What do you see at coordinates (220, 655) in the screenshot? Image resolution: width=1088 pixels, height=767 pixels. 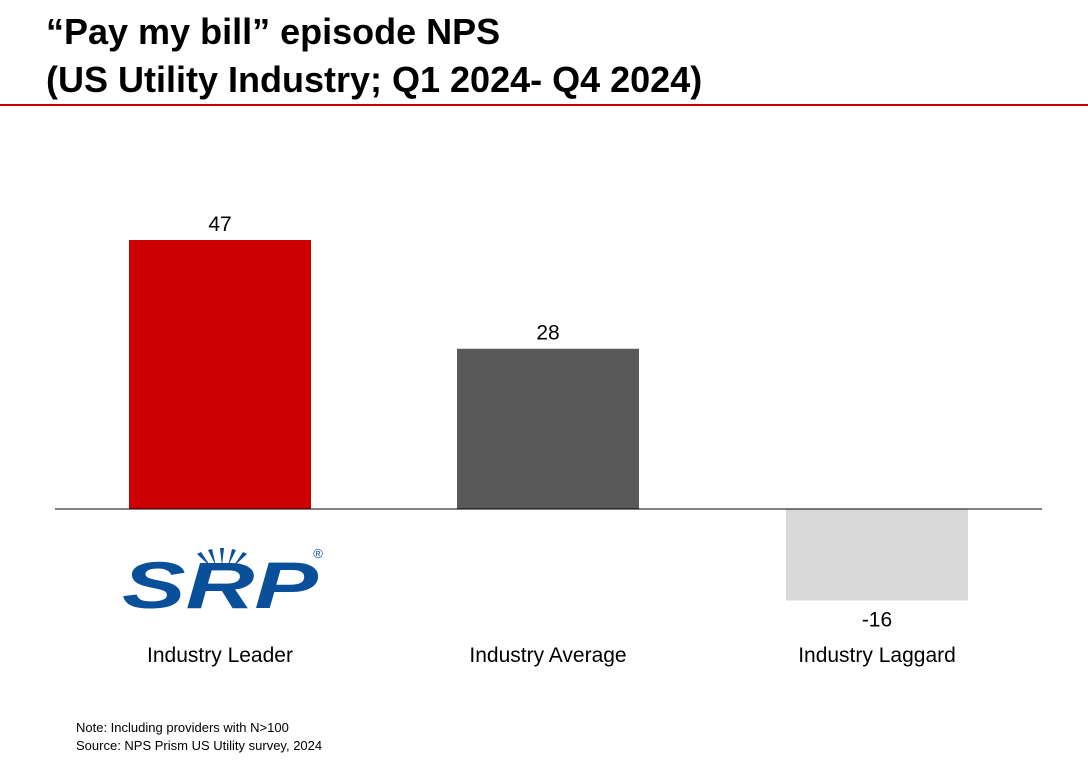 I see `category-label-industry-leader: Industry Leader` at bounding box center [220, 655].